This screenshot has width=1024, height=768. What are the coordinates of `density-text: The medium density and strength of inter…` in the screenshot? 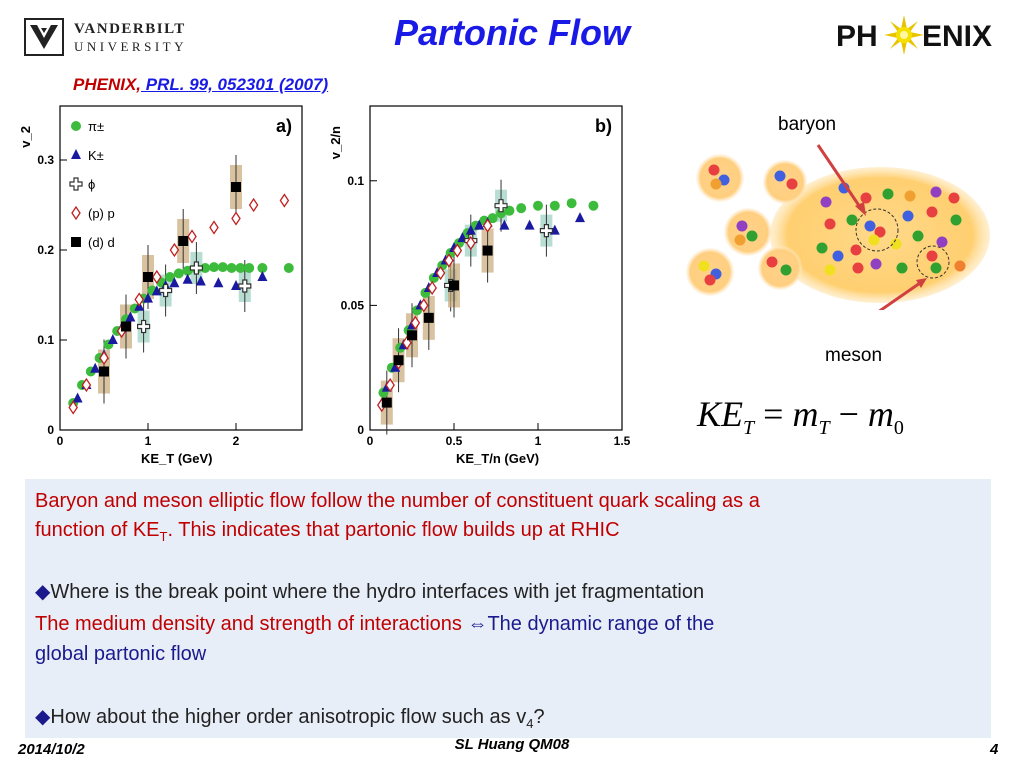 It's located at (251, 624).